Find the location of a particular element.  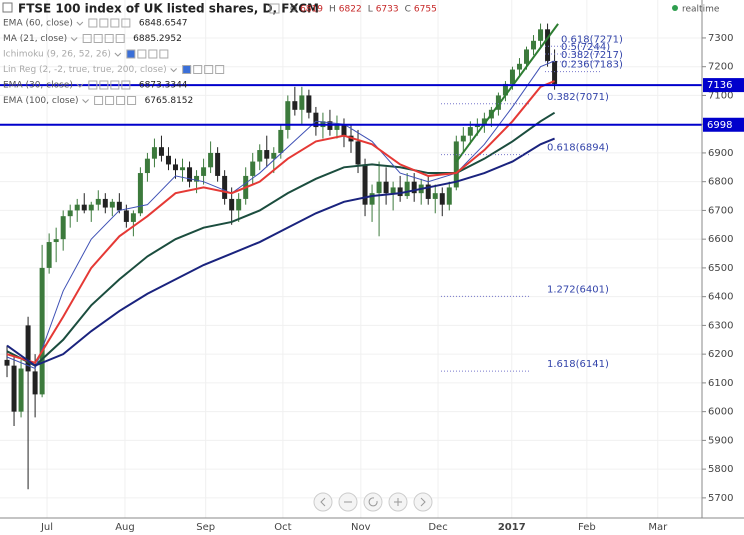

indicator-name: Lin Reg (2, -2, true, true, 200, close) is located at coordinates (85, 70).